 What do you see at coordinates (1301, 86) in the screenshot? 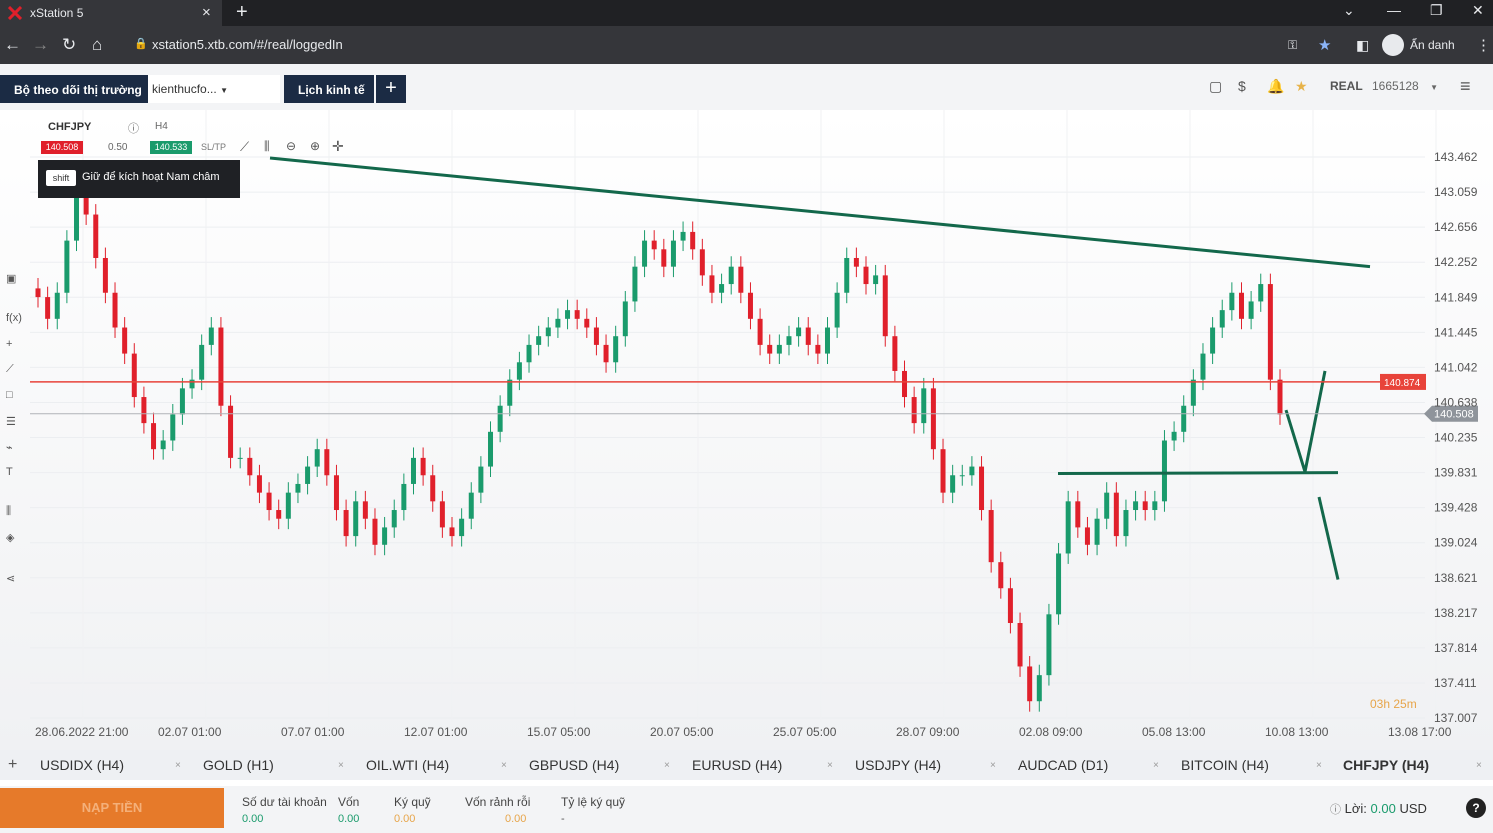
I see `star-icon: ★` at bounding box center [1301, 86].